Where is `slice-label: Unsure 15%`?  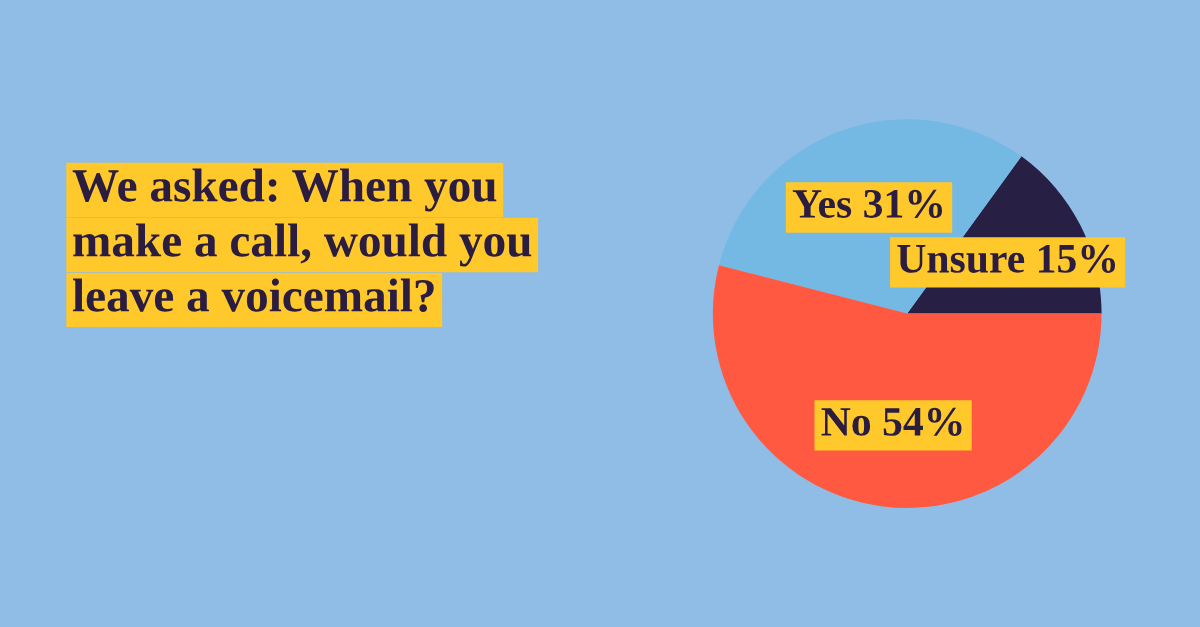 slice-label: Unsure 15% is located at coordinates (1006, 258).